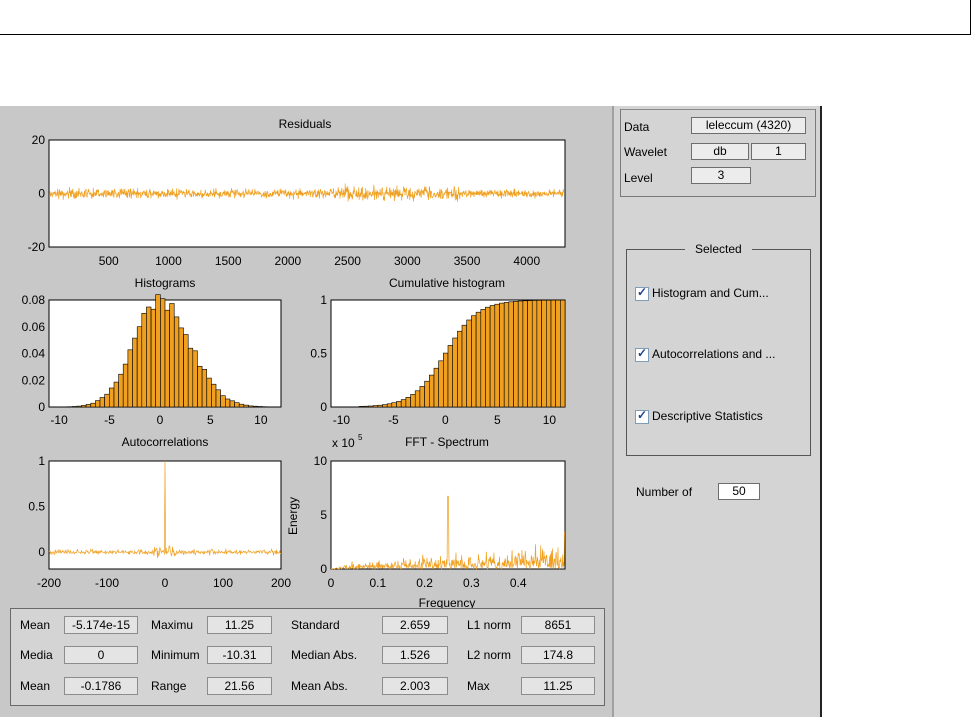  What do you see at coordinates (637, 127) in the screenshot?
I see `data-label: Data` at bounding box center [637, 127].